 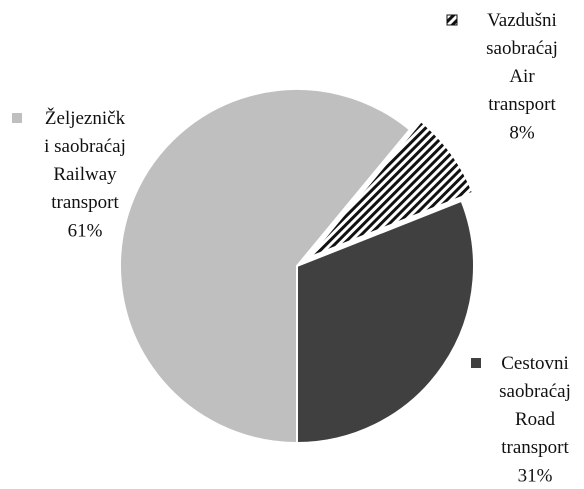 I want to click on slice-label: Željezničk i saobraćaj Railway transport, so click(x=85, y=160).